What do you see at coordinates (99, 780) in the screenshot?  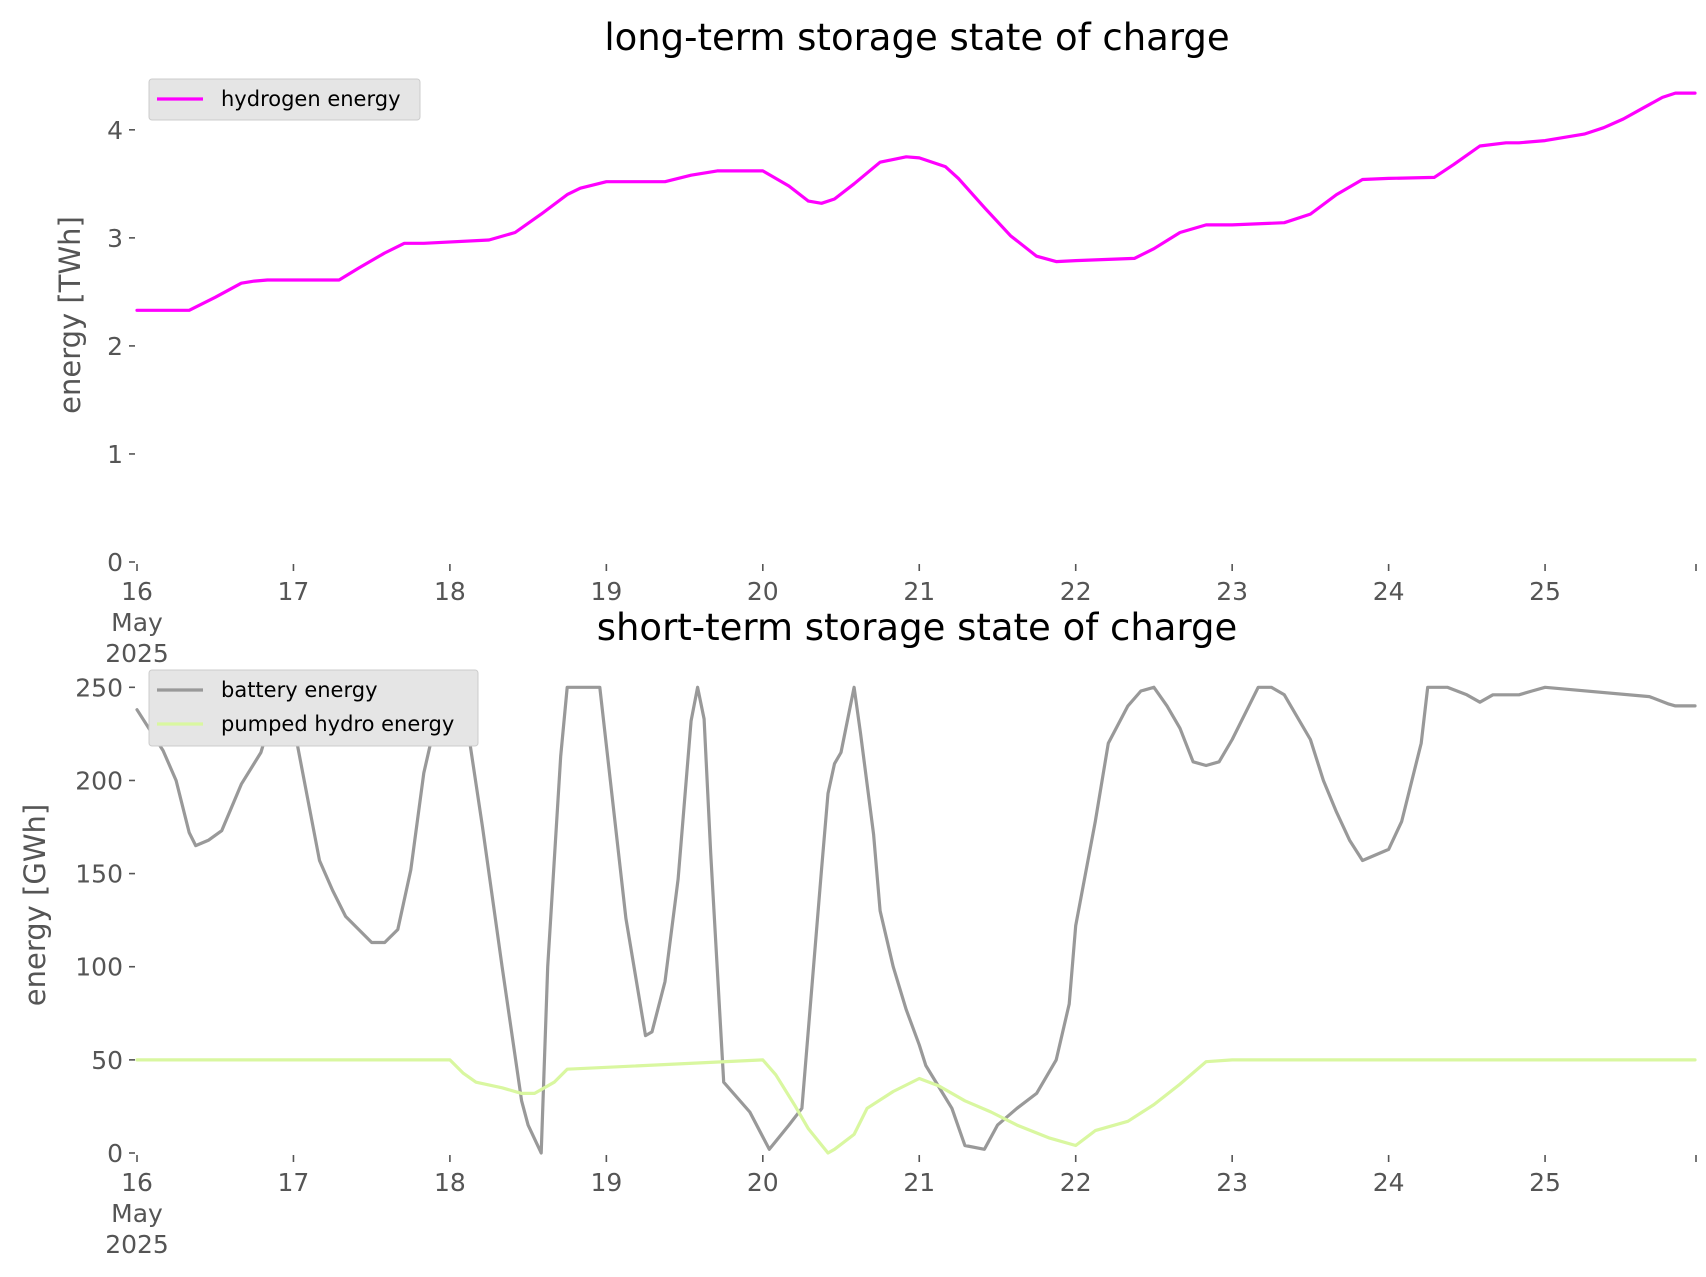 I see `y-tick-label: 200` at bounding box center [99, 780].